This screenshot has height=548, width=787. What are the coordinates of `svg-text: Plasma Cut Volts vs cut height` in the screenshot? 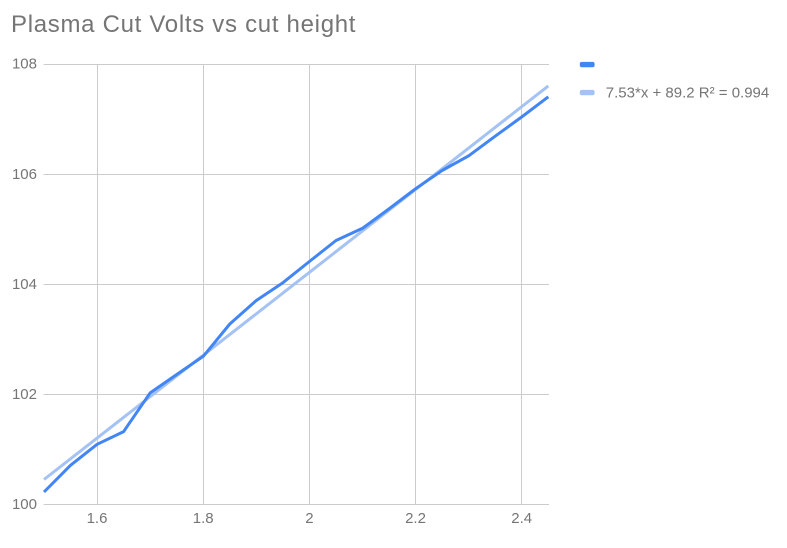 It's located at (183, 24).